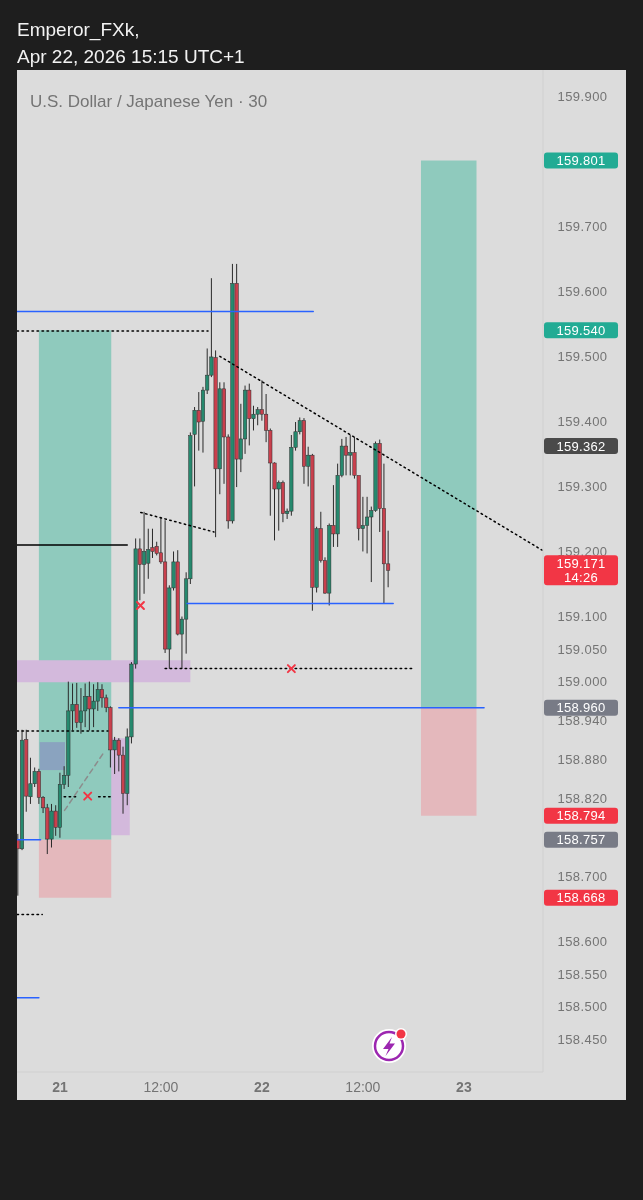 Image resolution: width=643 pixels, height=1200 pixels. I want to click on y-tick-label: 159.700, so click(582, 226).